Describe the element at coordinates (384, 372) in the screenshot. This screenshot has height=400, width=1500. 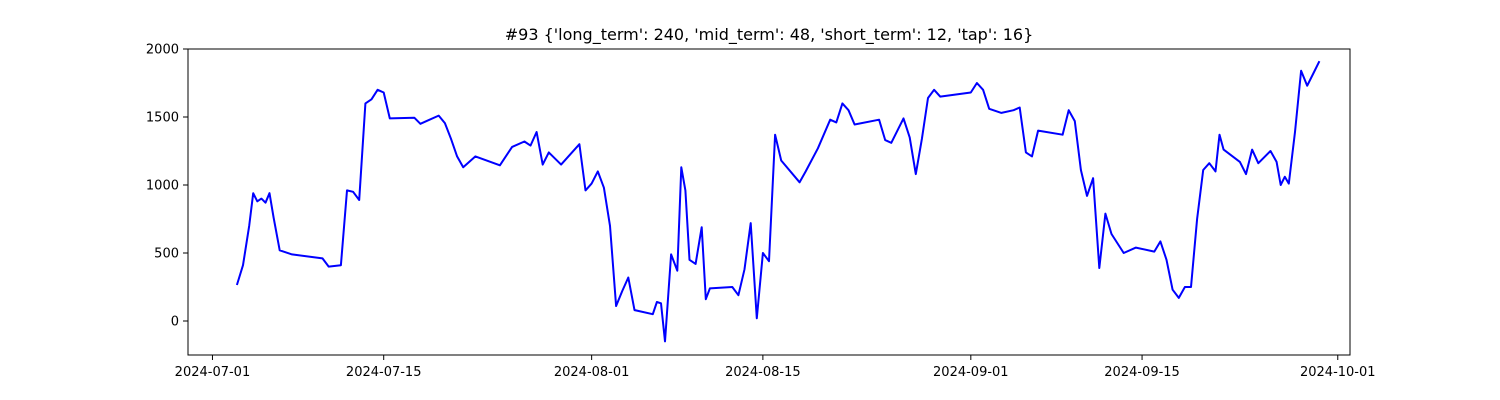
I see `x-tick-label: 2024-07-15` at that location.